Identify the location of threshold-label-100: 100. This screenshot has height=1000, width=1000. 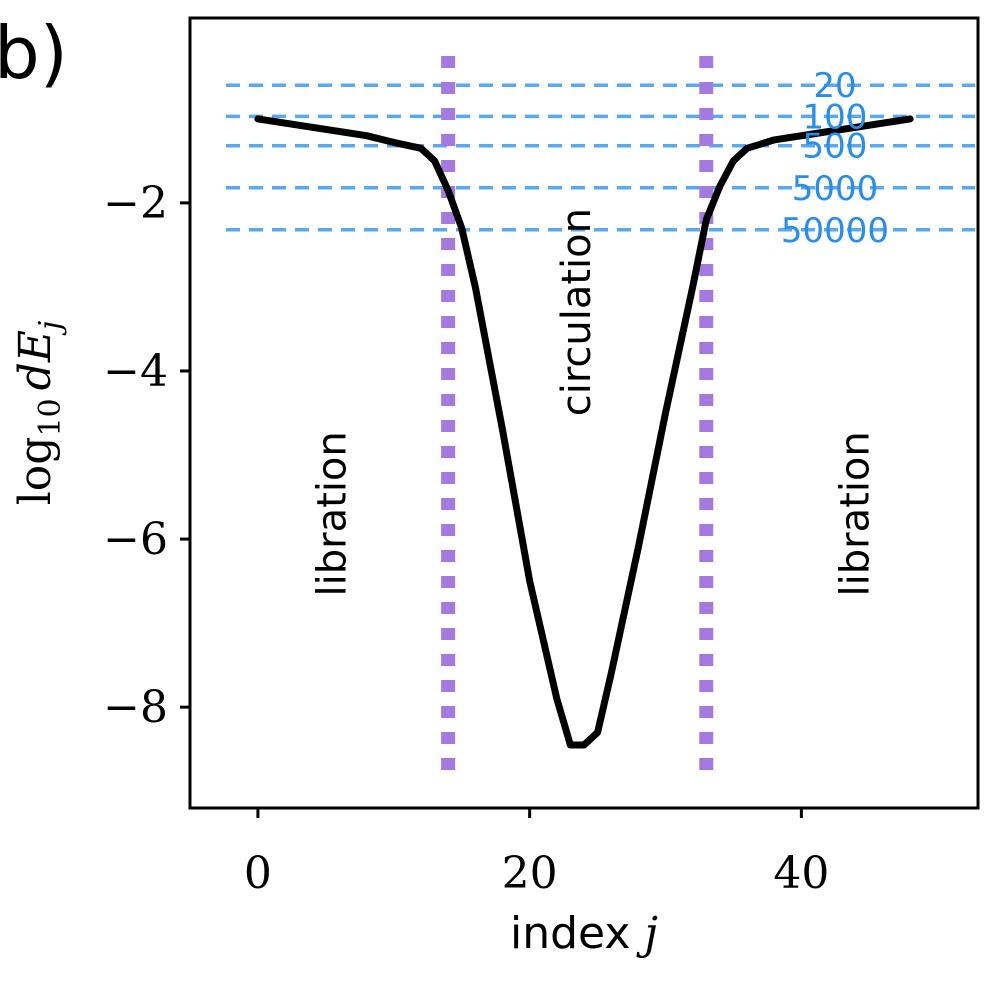
(835, 117).